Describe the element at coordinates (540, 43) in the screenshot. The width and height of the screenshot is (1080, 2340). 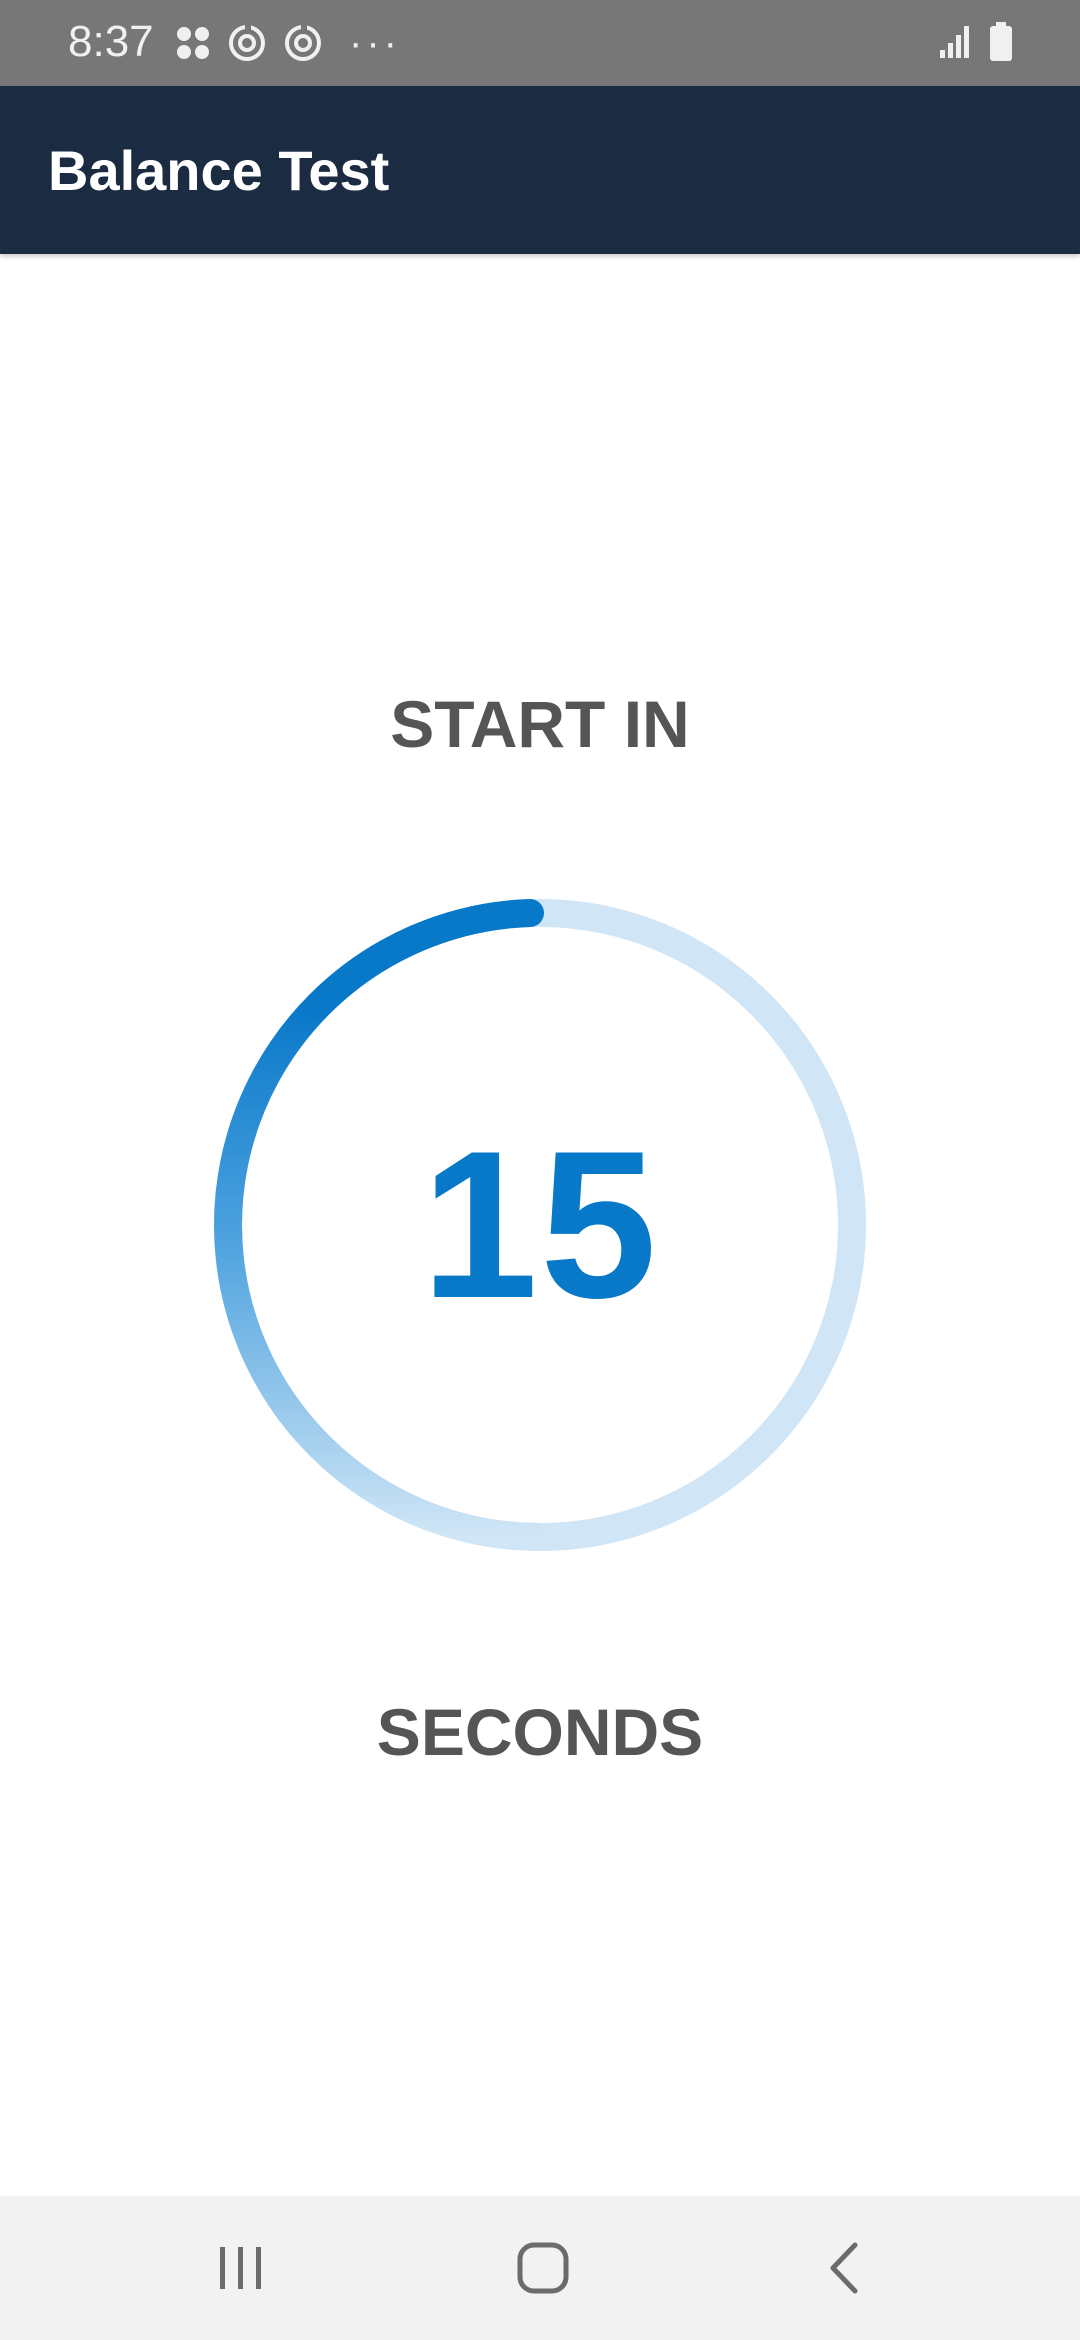
I see `status-bar: 8:37` at that location.